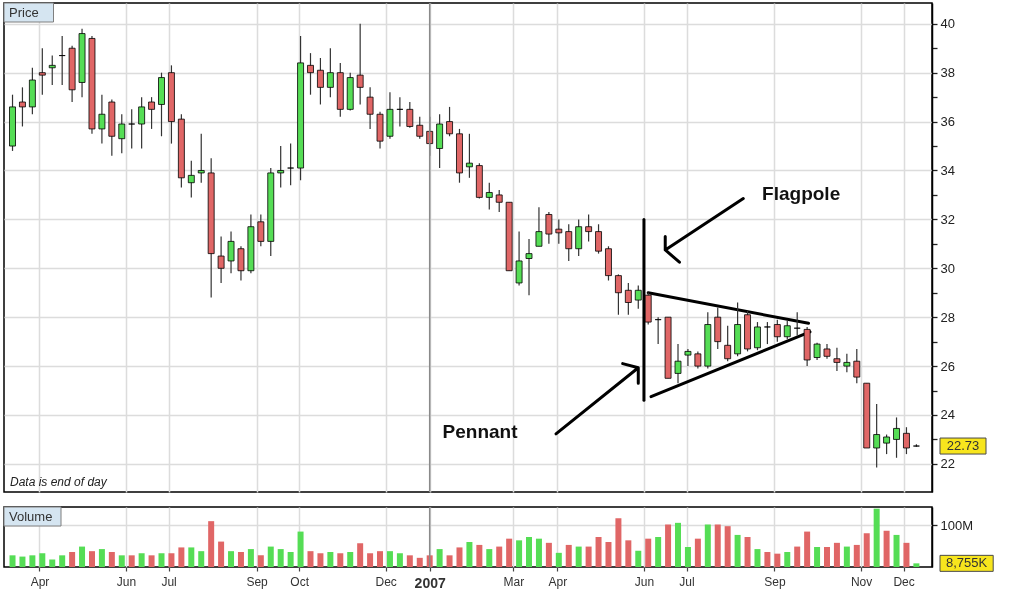 Image resolution: width=1010 pixels, height=594 pixels. I want to click on annotation: Data is end of day, so click(59, 482).